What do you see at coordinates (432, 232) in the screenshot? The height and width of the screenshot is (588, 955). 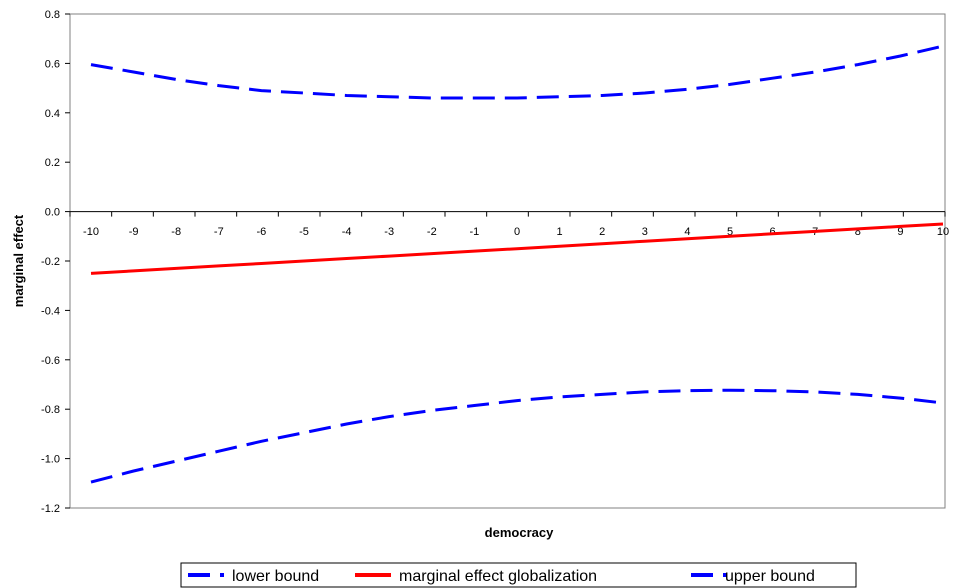 I see `x-tick-label: -2` at bounding box center [432, 232].